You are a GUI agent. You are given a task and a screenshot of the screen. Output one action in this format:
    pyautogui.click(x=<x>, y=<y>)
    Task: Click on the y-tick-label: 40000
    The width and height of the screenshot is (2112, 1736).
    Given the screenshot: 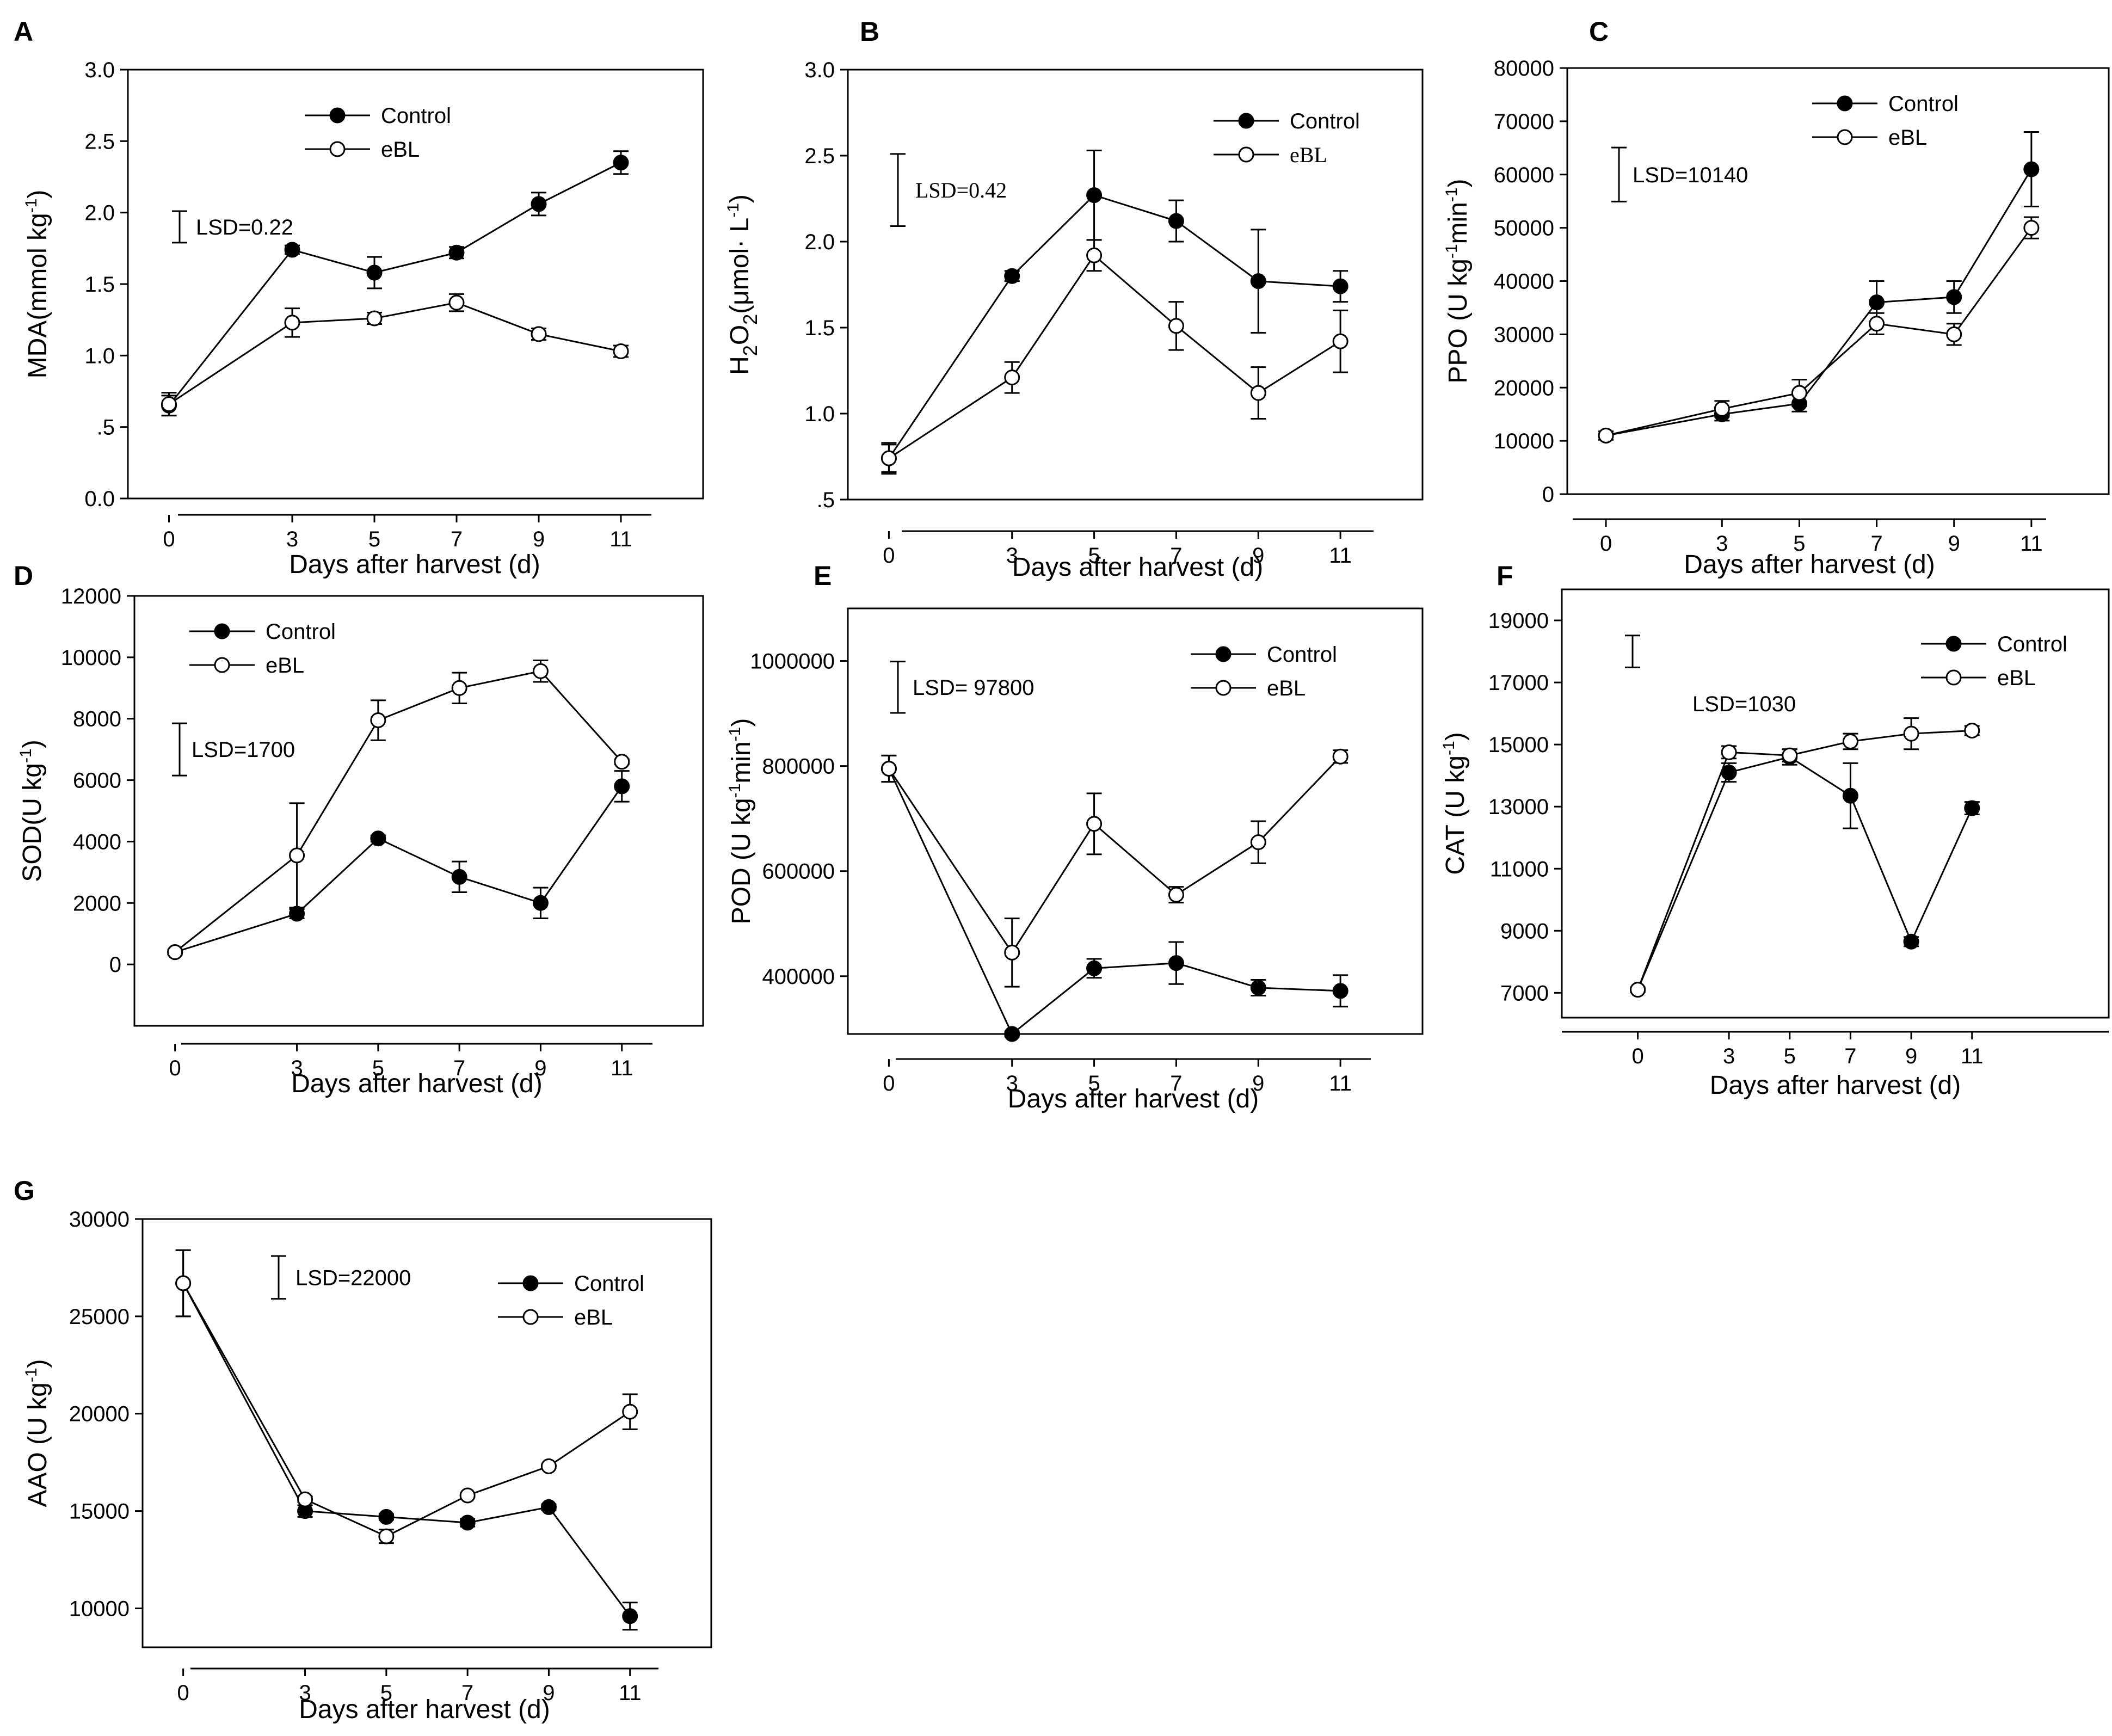 What is the action you would take?
    pyautogui.click(x=1524, y=282)
    